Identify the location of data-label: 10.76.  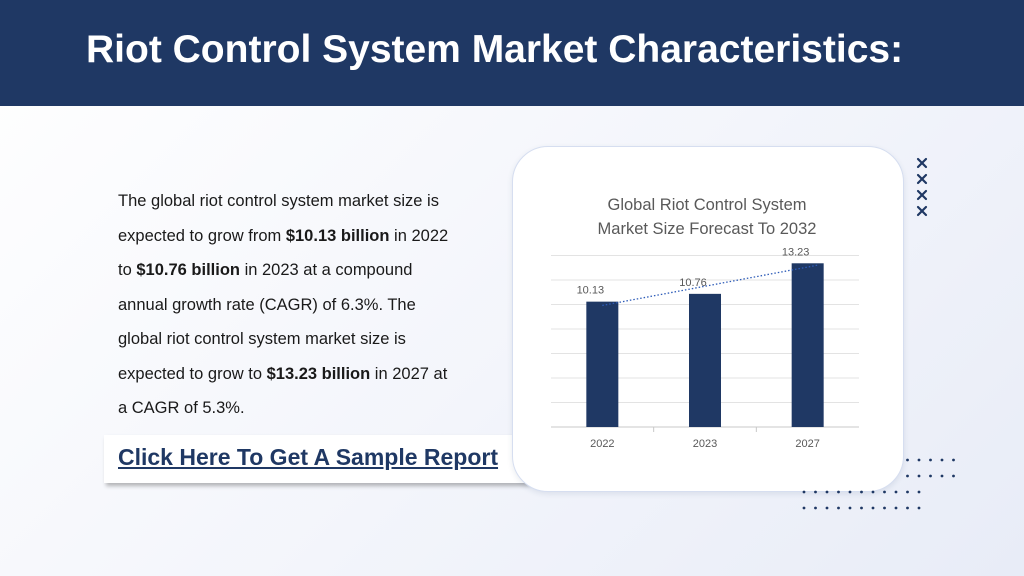
(693, 283).